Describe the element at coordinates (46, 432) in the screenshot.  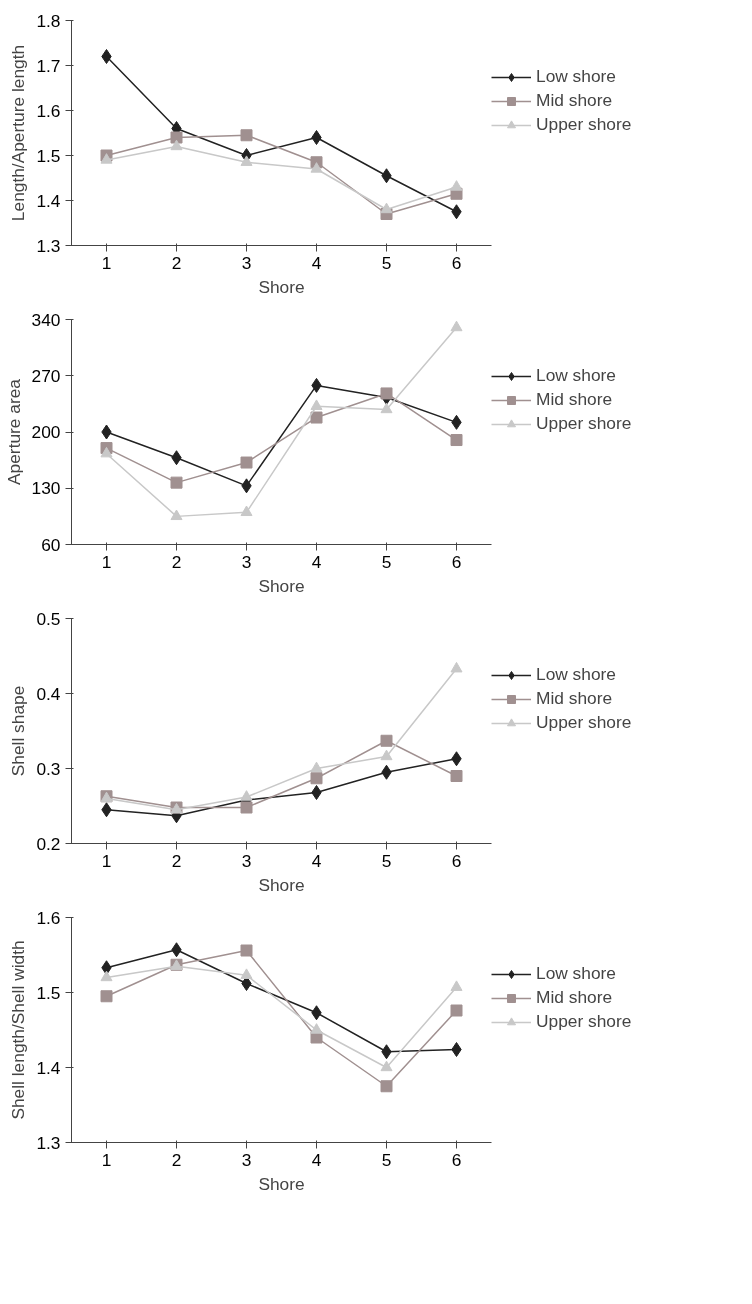
I see `y-tick-label: 200` at that location.